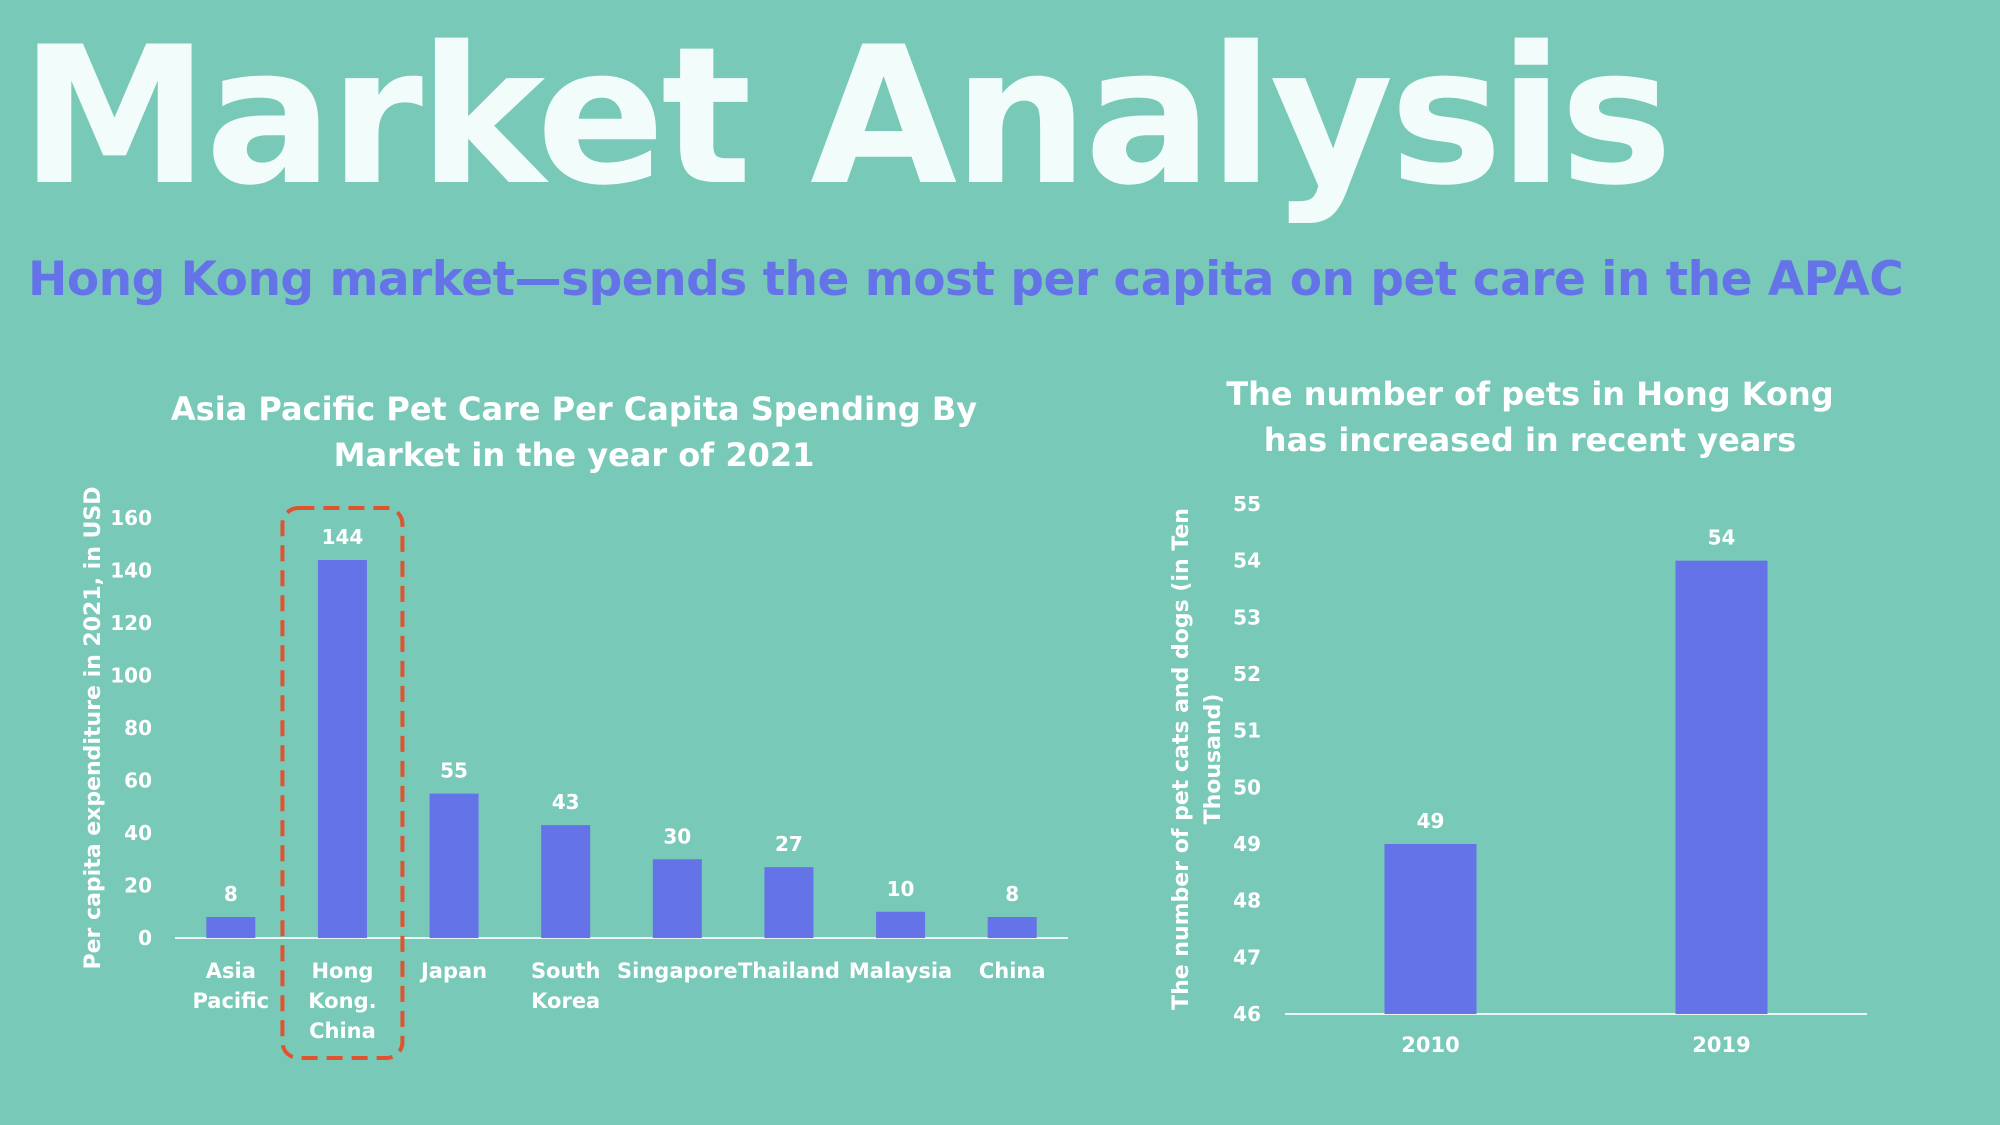 This screenshot has width=2000, height=1125. I want to click on chart2-y-tick-label: 48, so click(1247, 901).